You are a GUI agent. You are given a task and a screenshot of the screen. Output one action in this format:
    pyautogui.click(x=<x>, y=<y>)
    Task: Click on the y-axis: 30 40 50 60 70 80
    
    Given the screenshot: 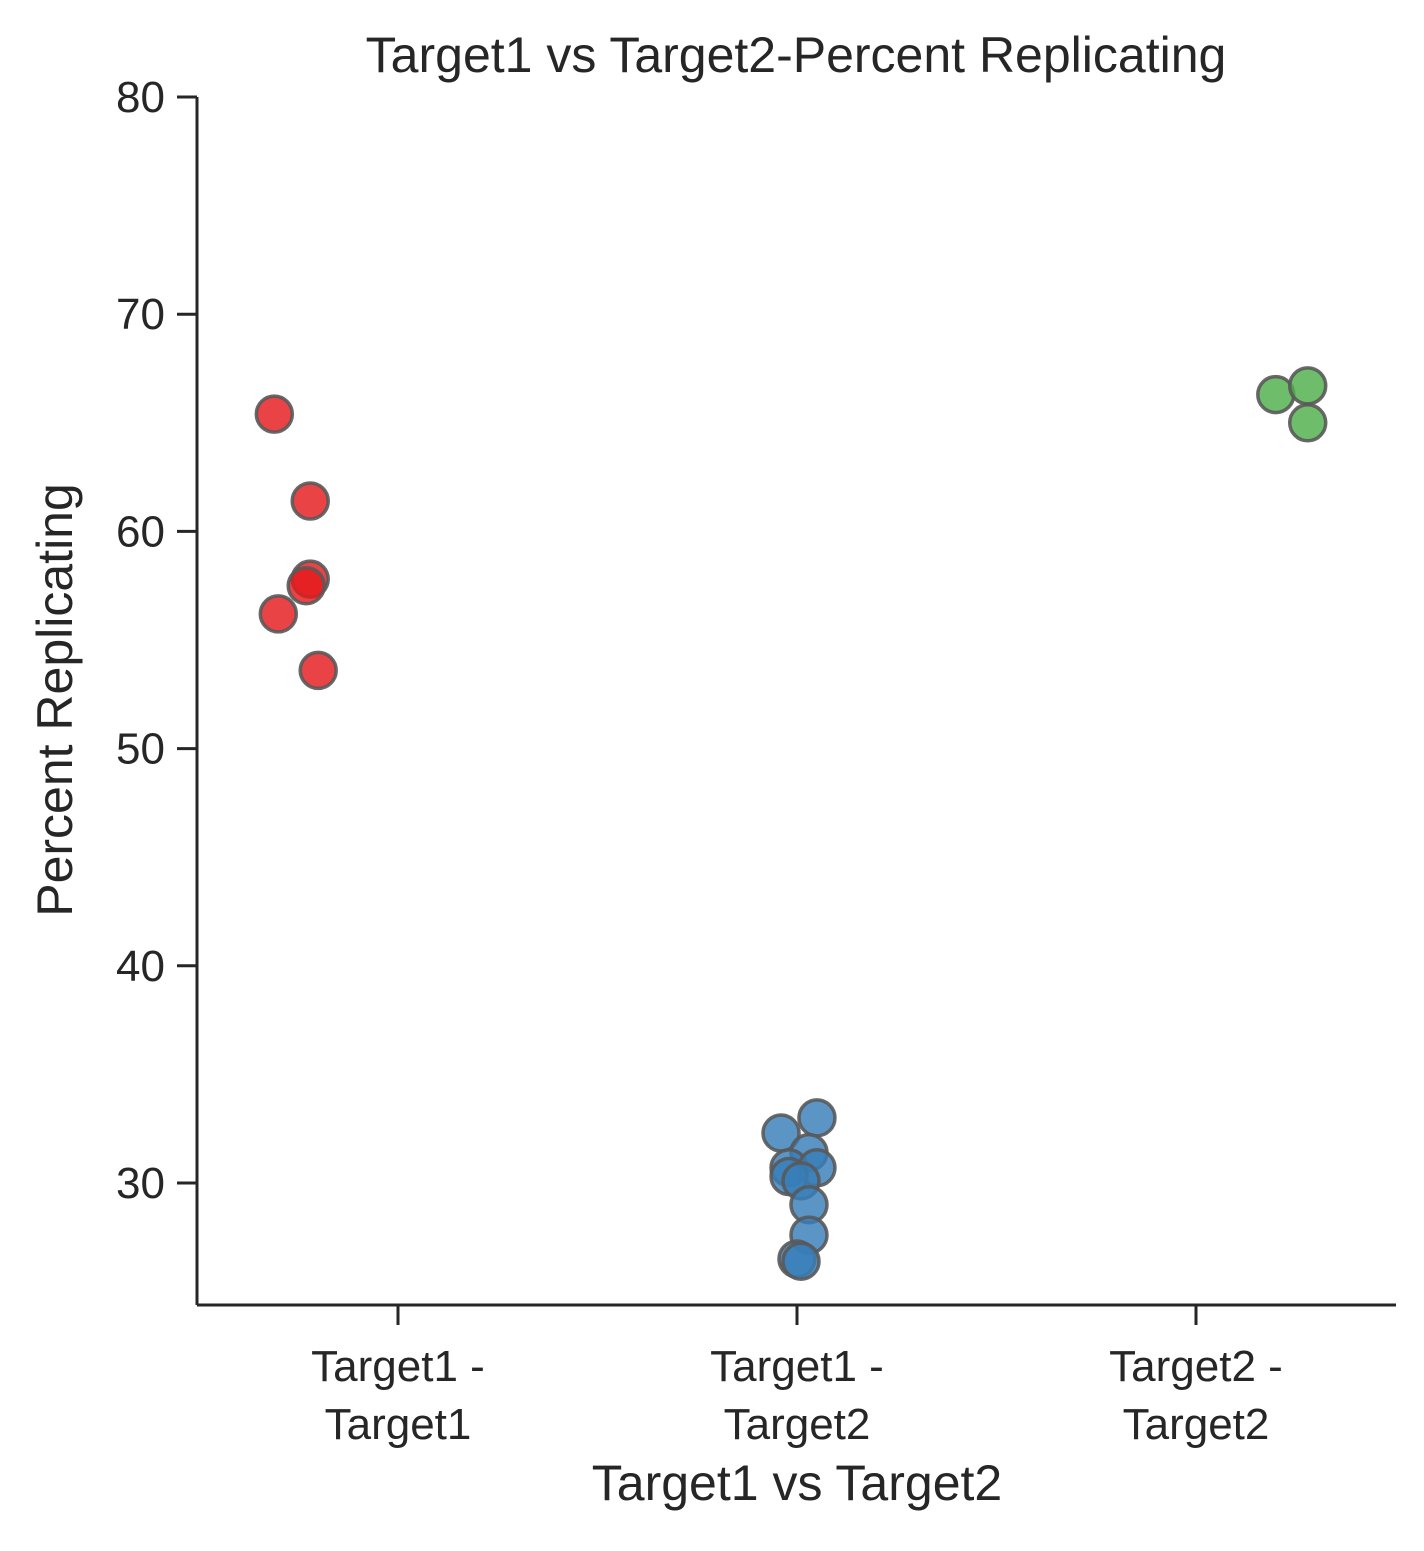 What is the action you would take?
    pyautogui.click(x=156, y=640)
    